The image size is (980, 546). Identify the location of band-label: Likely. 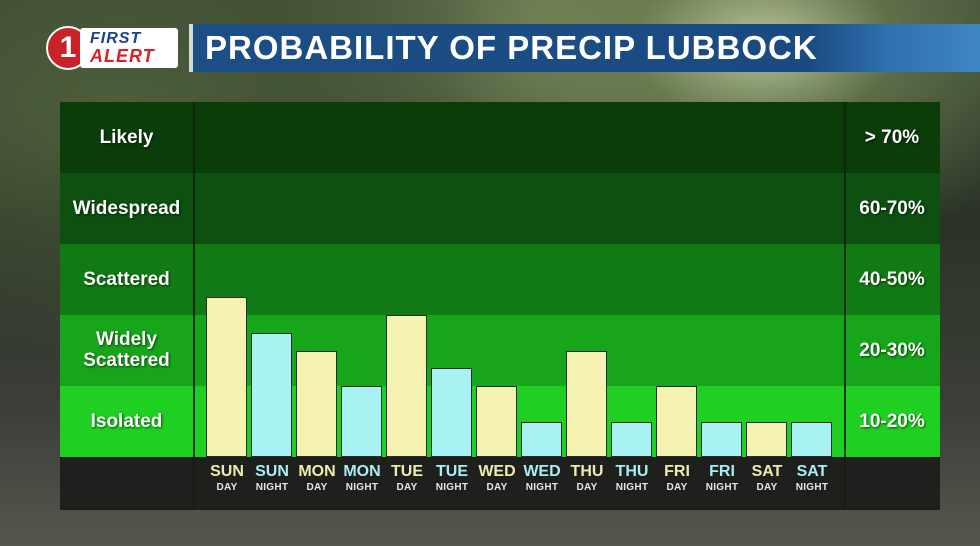
(126, 137).